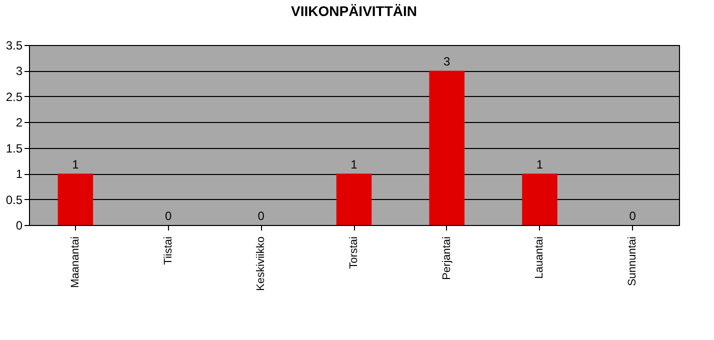 This screenshot has height=340, width=714. Describe the element at coordinates (632, 261) in the screenshot. I see `x-tick-label: Sunnuntai` at that location.